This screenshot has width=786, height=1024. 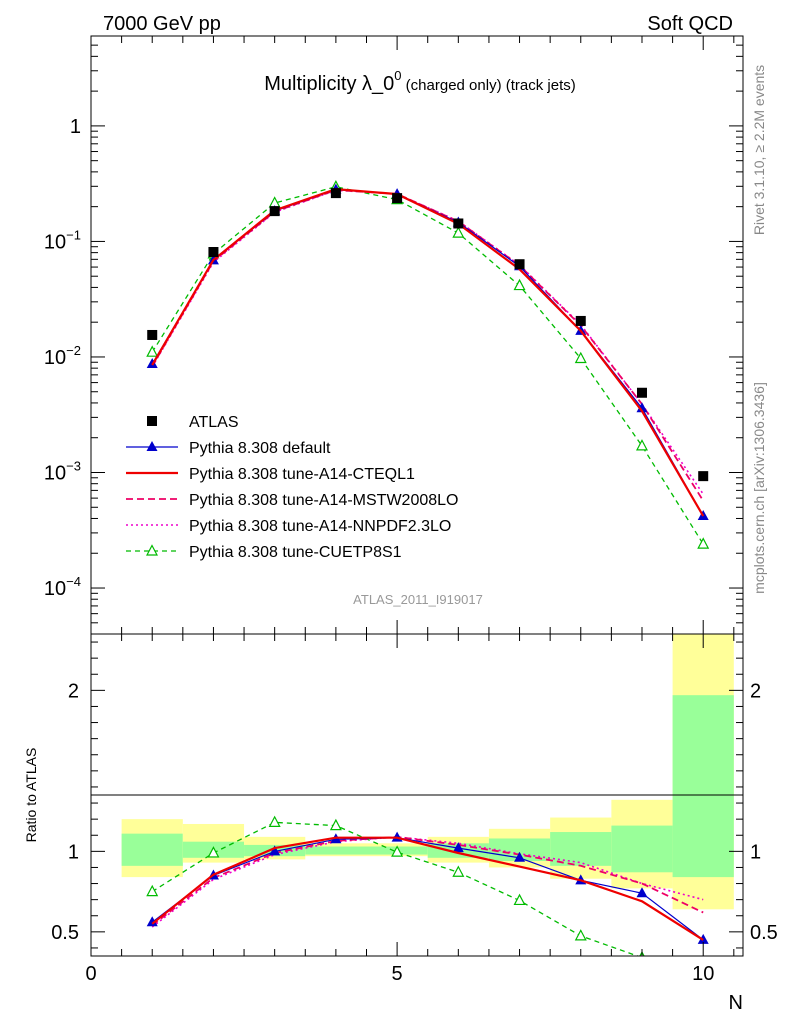 I want to click on ratio-series-line-cuetp8s1, so click(x=395, y=888).